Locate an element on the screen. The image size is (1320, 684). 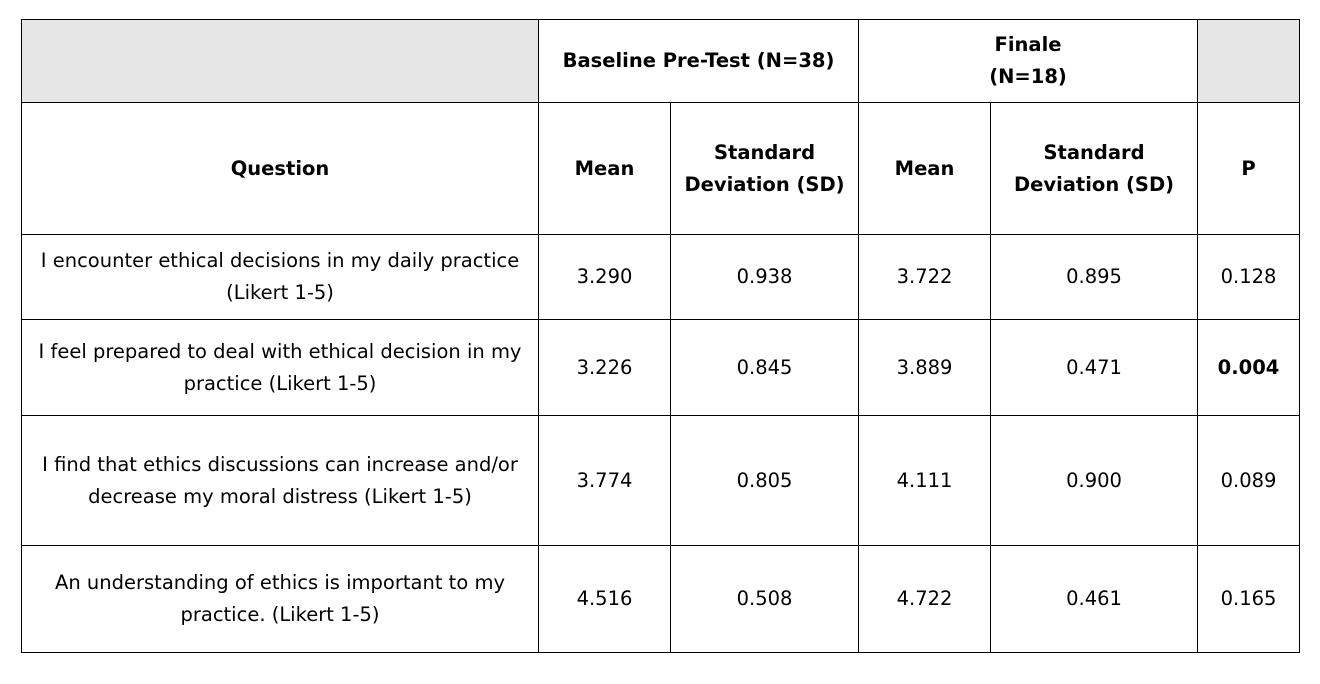
finale-mean-cell: 3.889 is located at coordinates (925, 367).